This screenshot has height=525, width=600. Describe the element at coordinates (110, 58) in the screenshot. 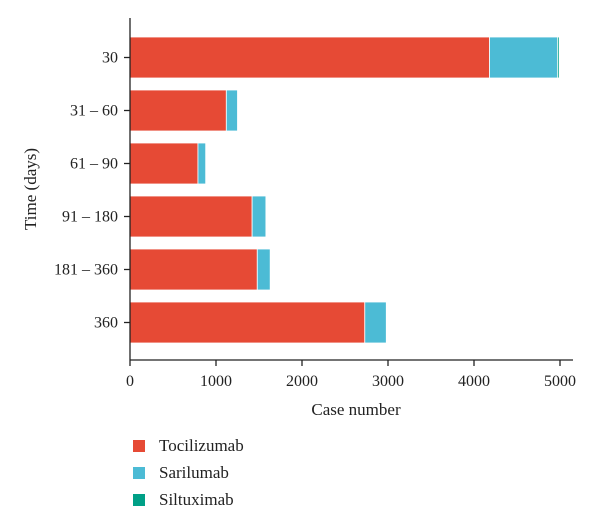

I see `y-tick-label-0: 30` at that location.